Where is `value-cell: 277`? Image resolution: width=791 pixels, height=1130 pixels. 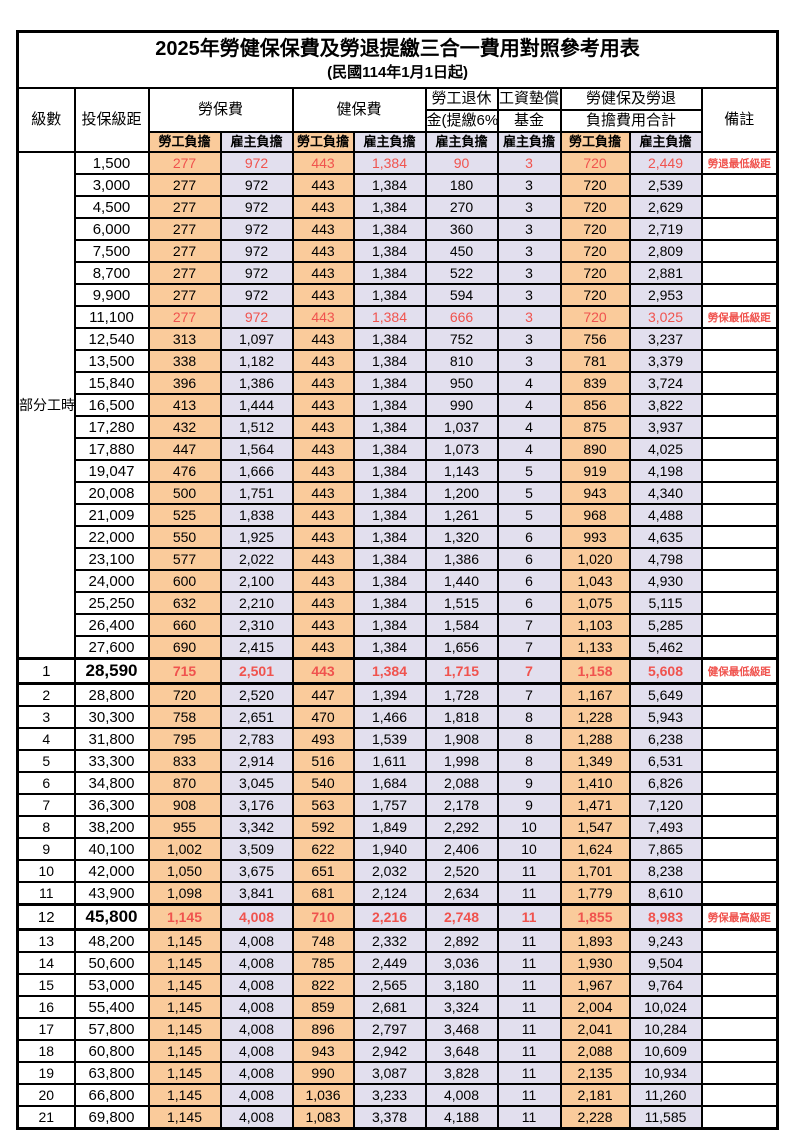 value-cell: 277 is located at coordinates (184, 273).